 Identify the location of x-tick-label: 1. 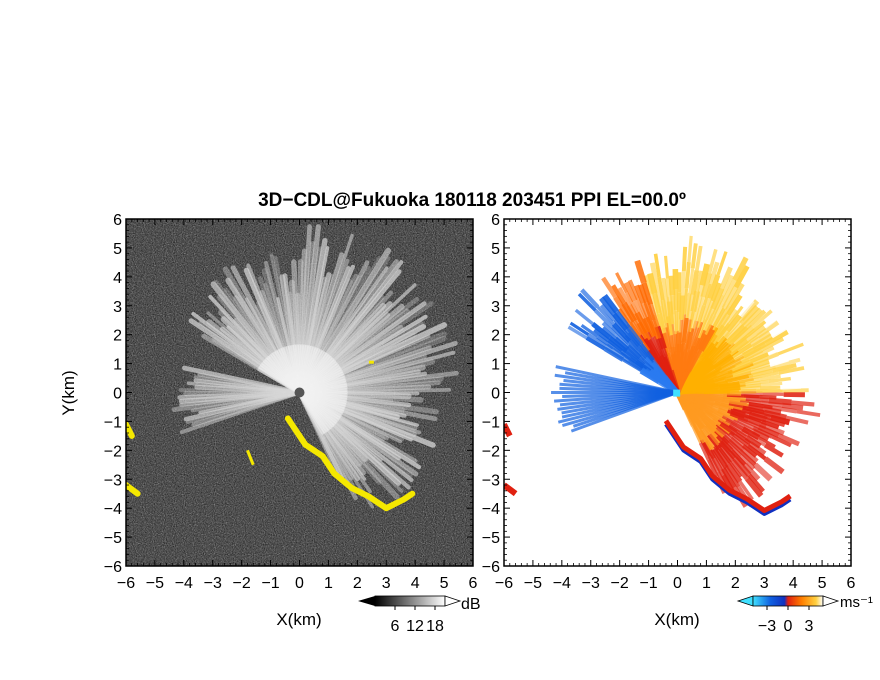
(328, 583).